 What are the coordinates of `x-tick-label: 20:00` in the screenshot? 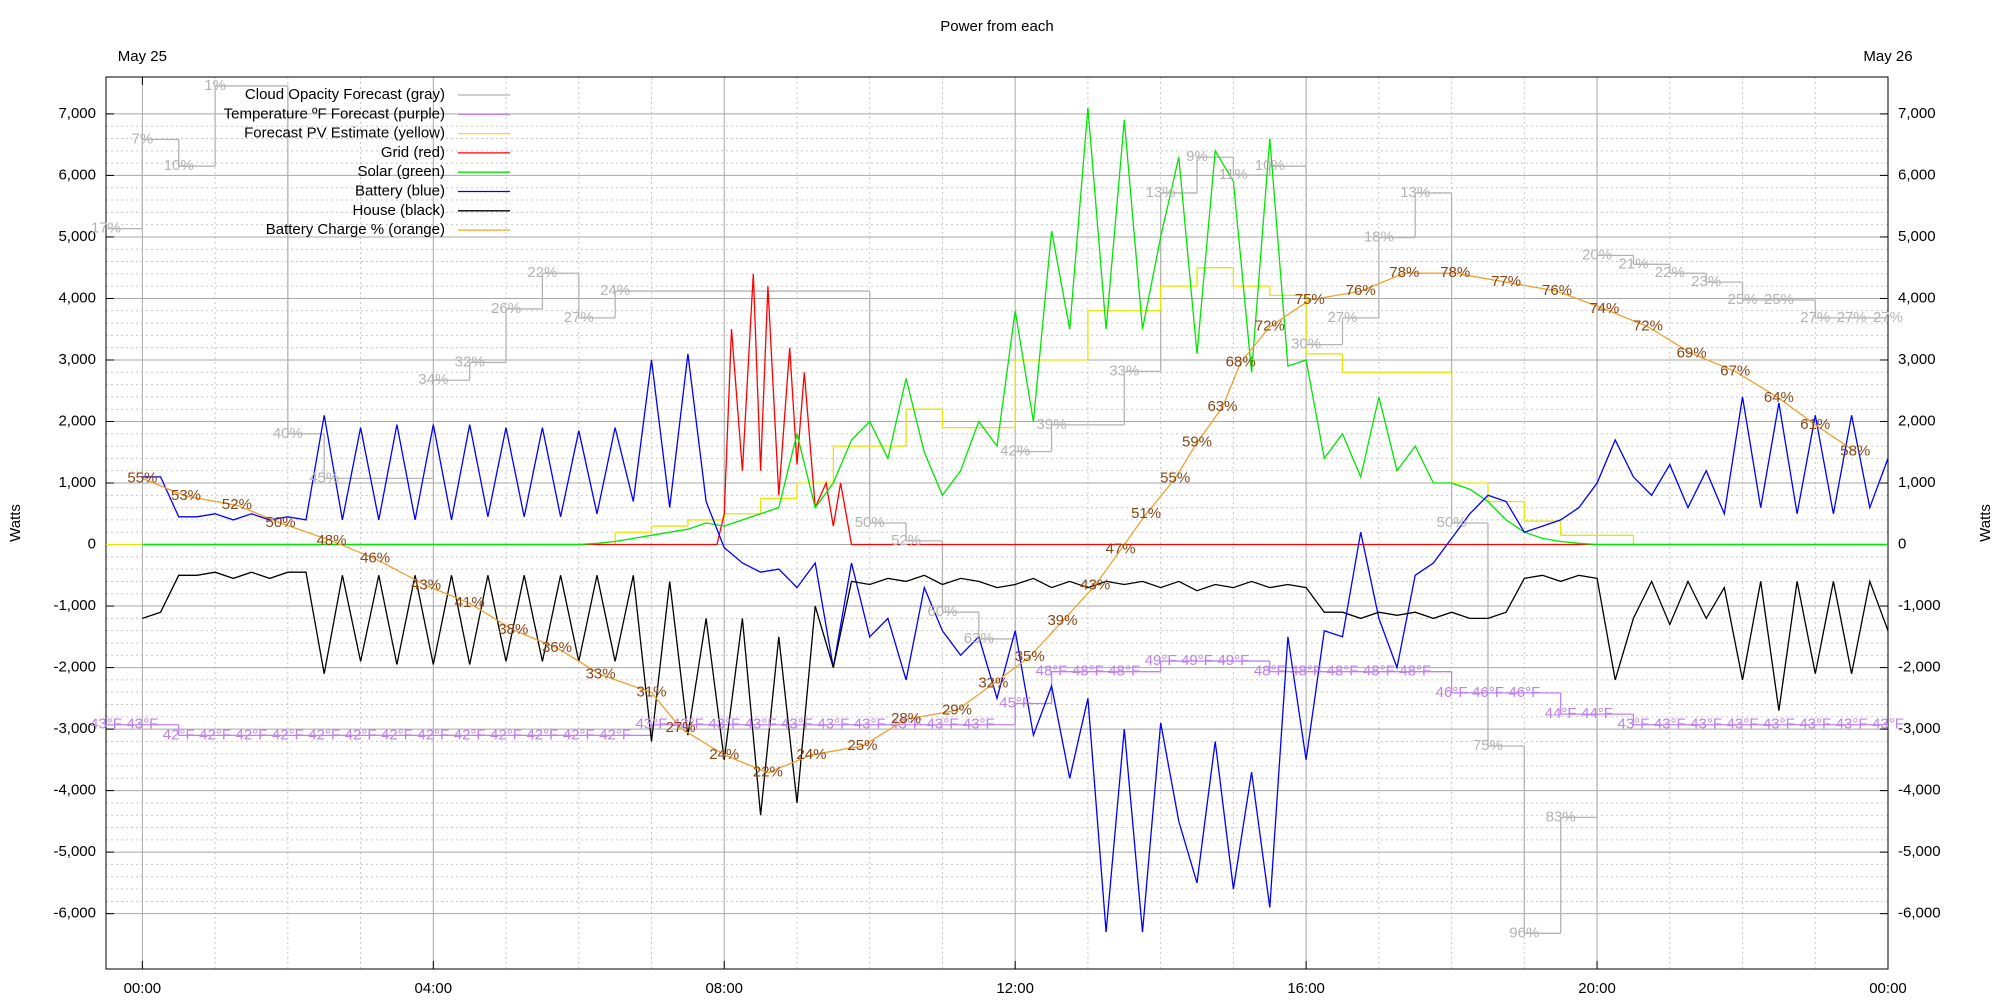 It's located at (1597, 988).